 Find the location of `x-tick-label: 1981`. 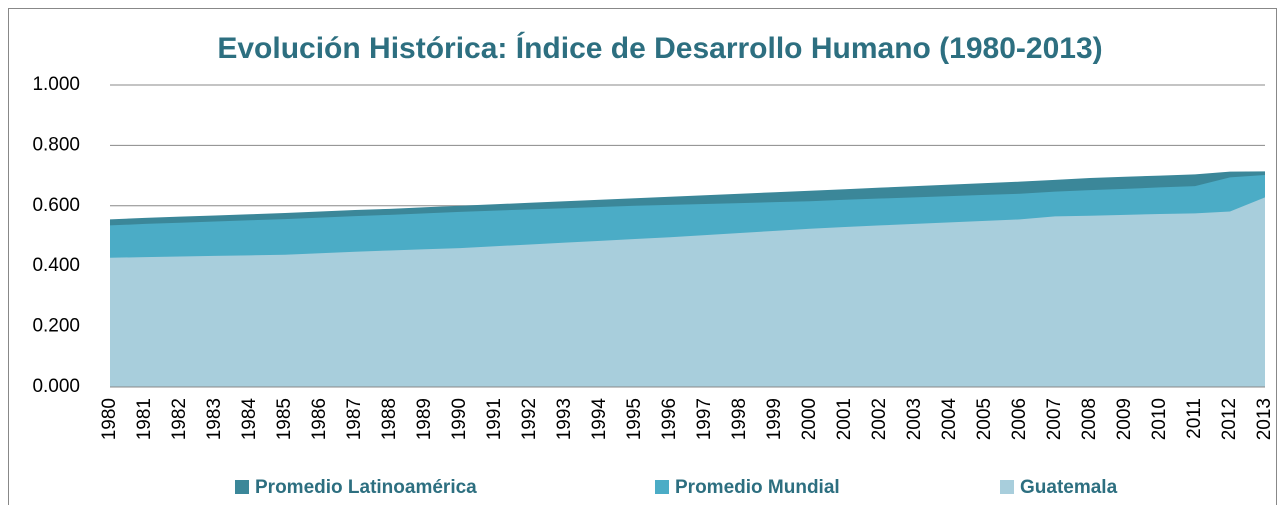

x-tick-label: 1981 is located at coordinates (144, 419).